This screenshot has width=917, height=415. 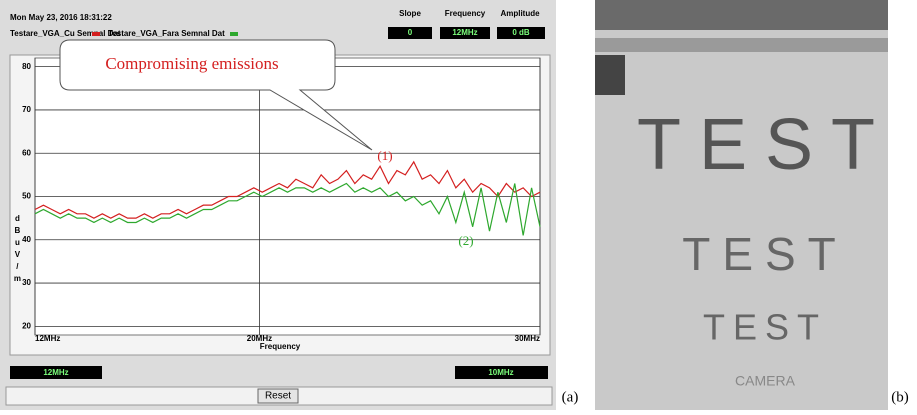 What do you see at coordinates (166, 33) in the screenshot?
I see `legend-entry: Testare_VGA_Fara Semnal Dat` at bounding box center [166, 33].